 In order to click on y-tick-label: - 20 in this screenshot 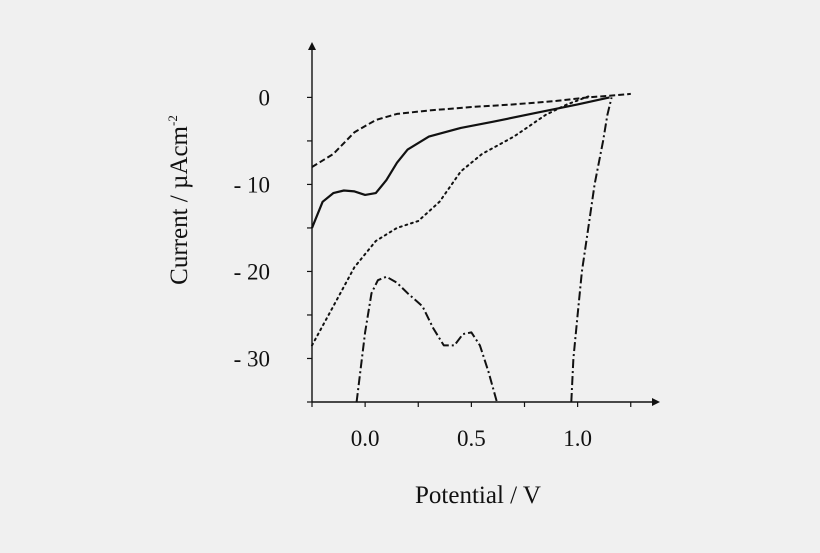, I will do `click(252, 271)`.